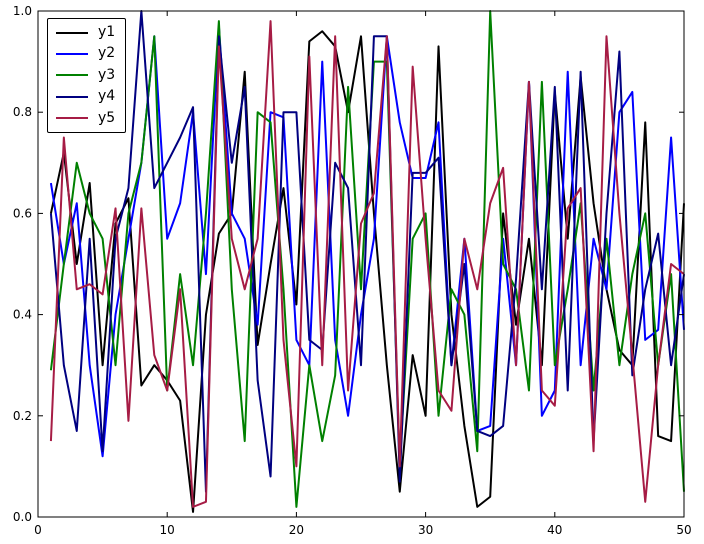 This screenshot has width=704, height=544. What do you see at coordinates (107, 74) in the screenshot?
I see `legend-label: y3` at bounding box center [107, 74].